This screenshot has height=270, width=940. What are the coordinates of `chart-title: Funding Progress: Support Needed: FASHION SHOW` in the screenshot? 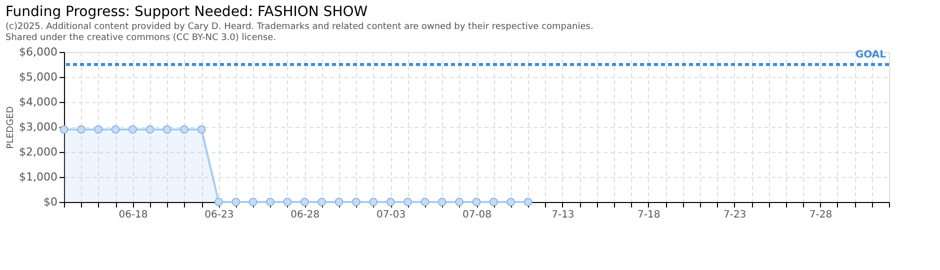 It's located at (187, 12).